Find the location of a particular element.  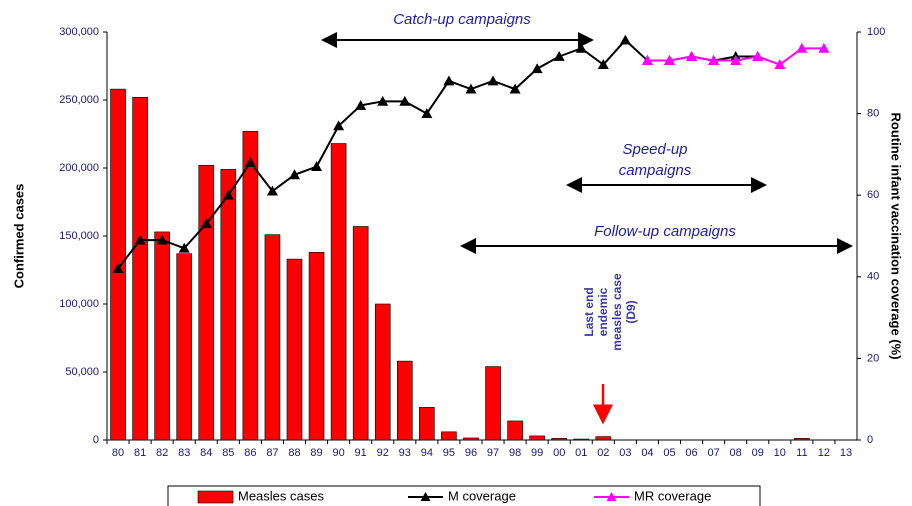

x-tick-label: 85 is located at coordinates (228, 453).